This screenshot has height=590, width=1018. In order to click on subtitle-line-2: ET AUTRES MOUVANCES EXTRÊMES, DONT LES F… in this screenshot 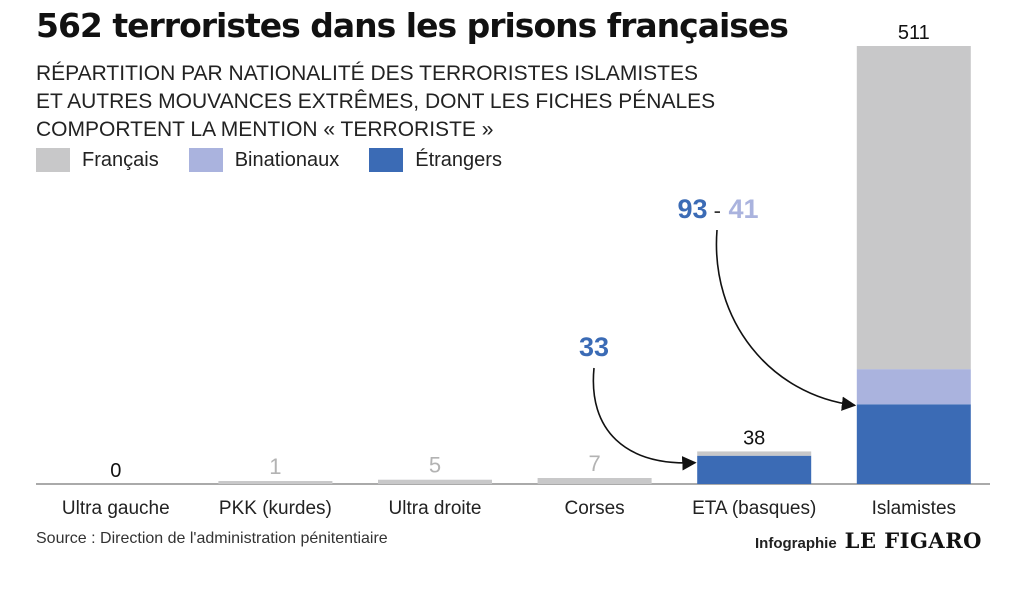, I will do `click(376, 101)`.